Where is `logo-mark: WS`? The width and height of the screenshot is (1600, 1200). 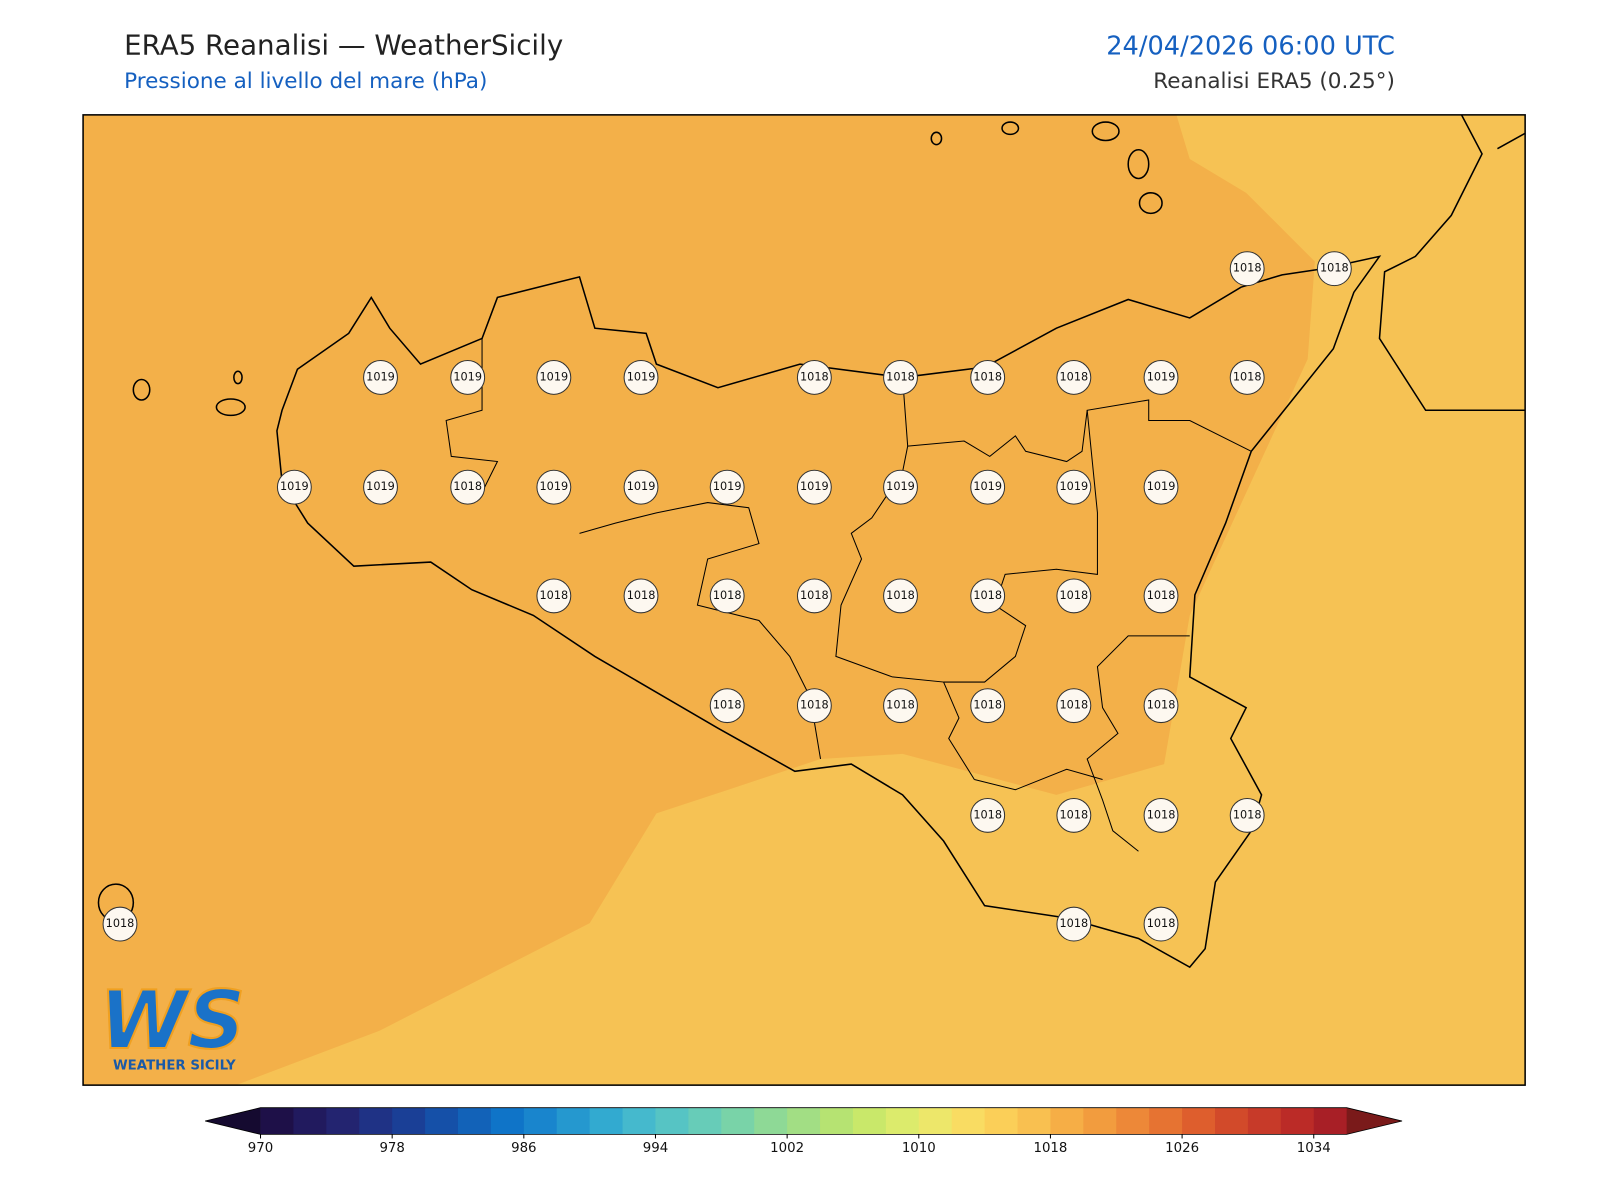
logo-mark: WS is located at coordinates (172, 1020).